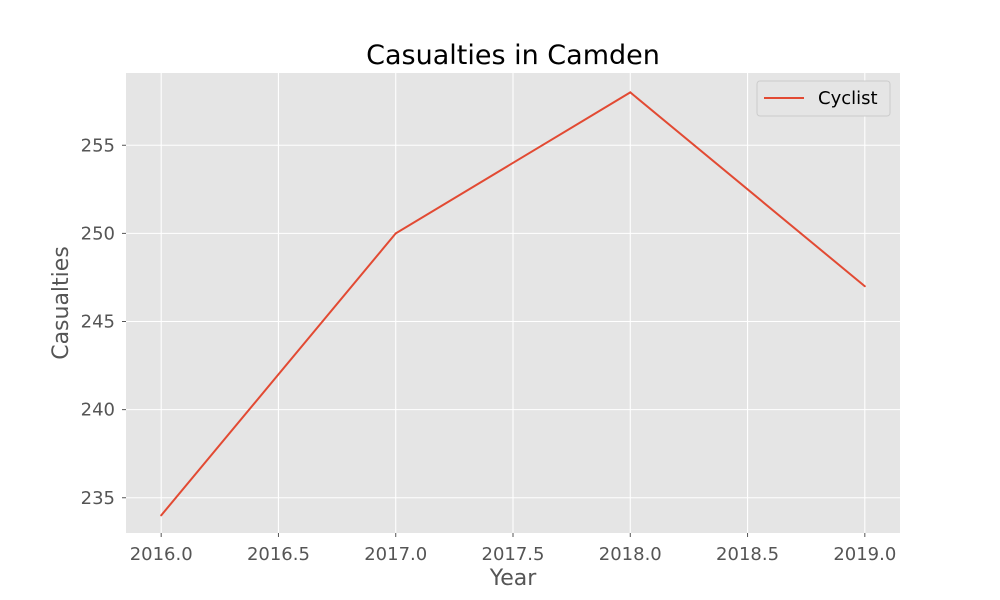  What do you see at coordinates (630, 554) in the screenshot?
I see `x-tick-label: 2018.0` at bounding box center [630, 554].